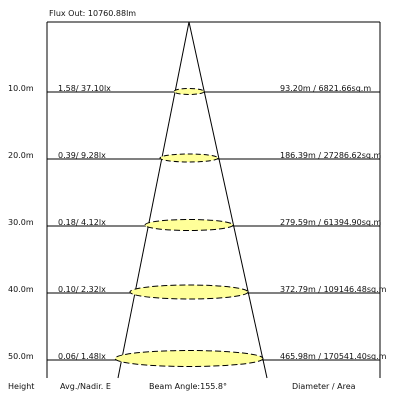 This screenshot has height=412, width=418. Describe the element at coordinates (331, 222) in the screenshot. I see `diameter-area-label-3: 279.59m / 61394.90sq.m` at that location.